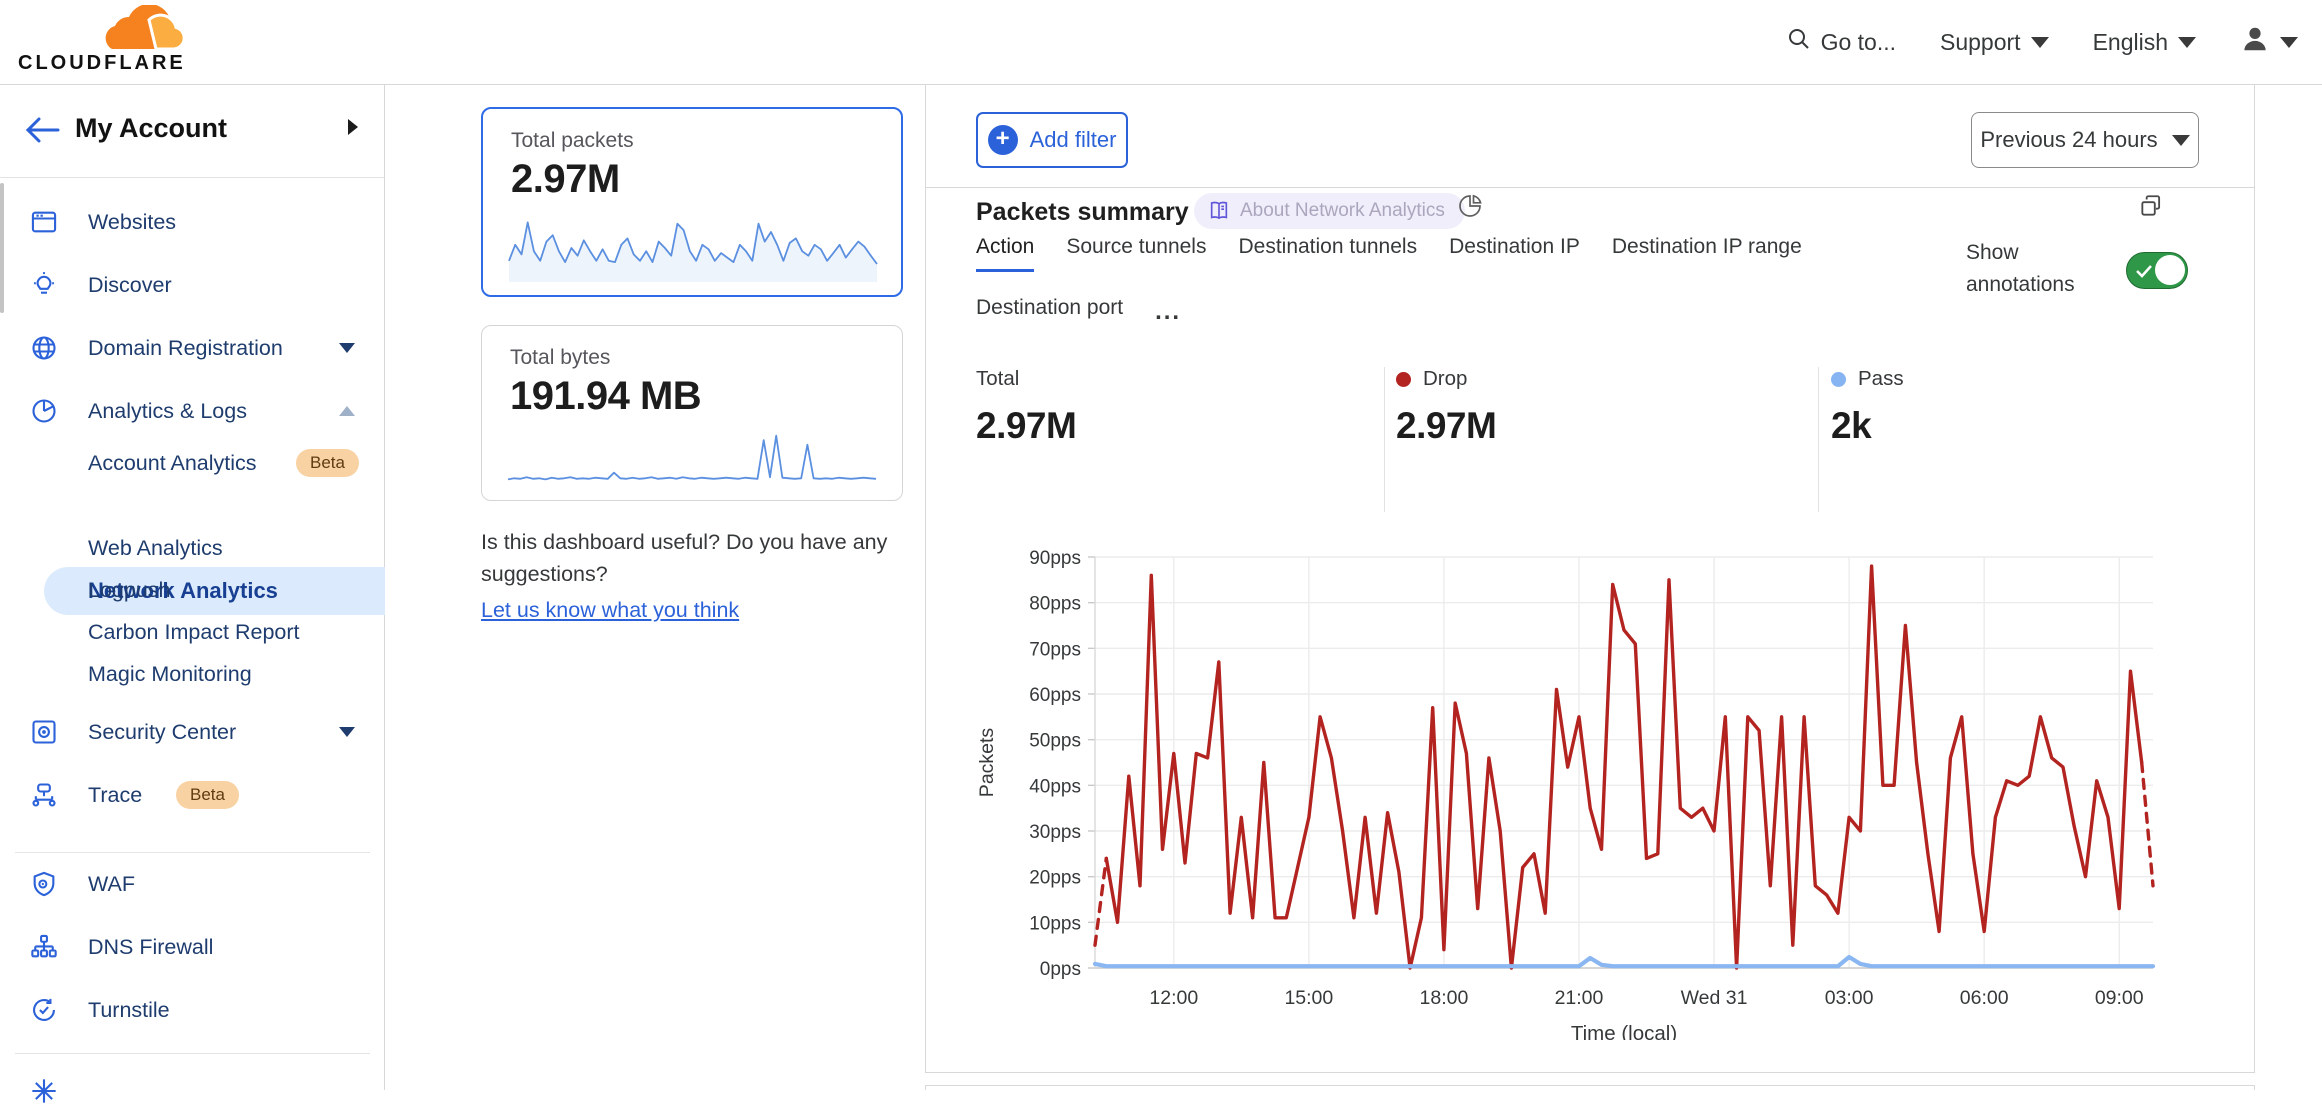 This screenshot has width=2322, height=1105. I want to click on refresh-check-icon, so click(44, 1009).